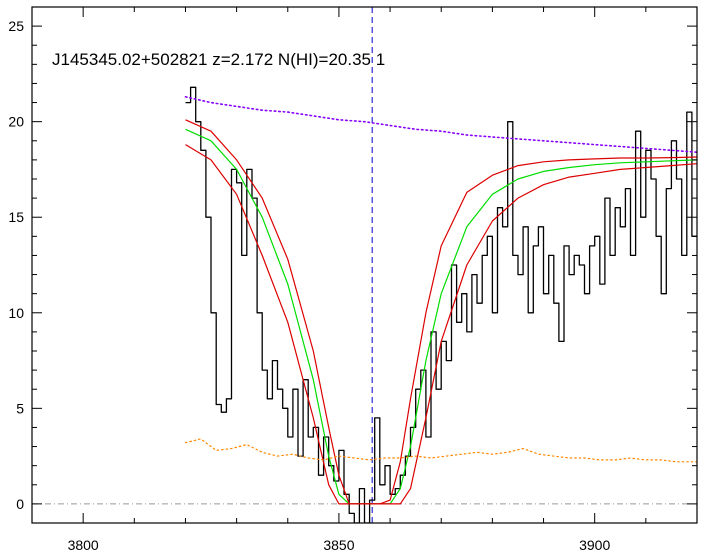 The height and width of the screenshot is (556, 704). What do you see at coordinates (594, 545) in the screenshot?
I see `x-tick-label: 3900` at bounding box center [594, 545].